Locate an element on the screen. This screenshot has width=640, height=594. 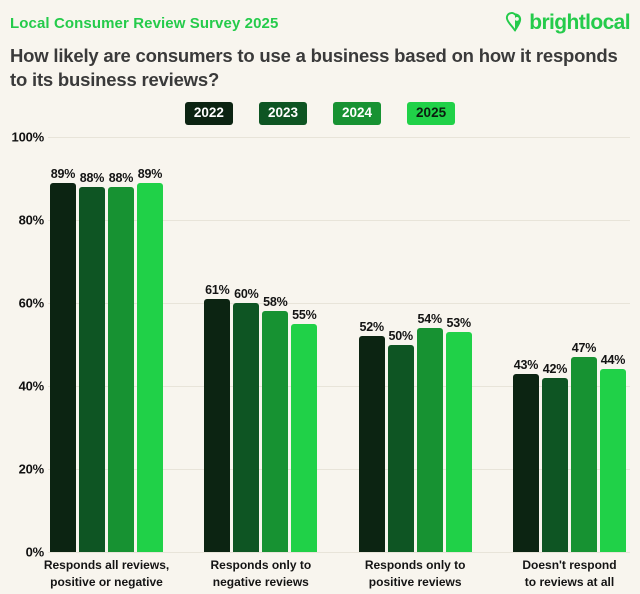
category-label-line: Doesn't respond is located at coordinates (569, 565).